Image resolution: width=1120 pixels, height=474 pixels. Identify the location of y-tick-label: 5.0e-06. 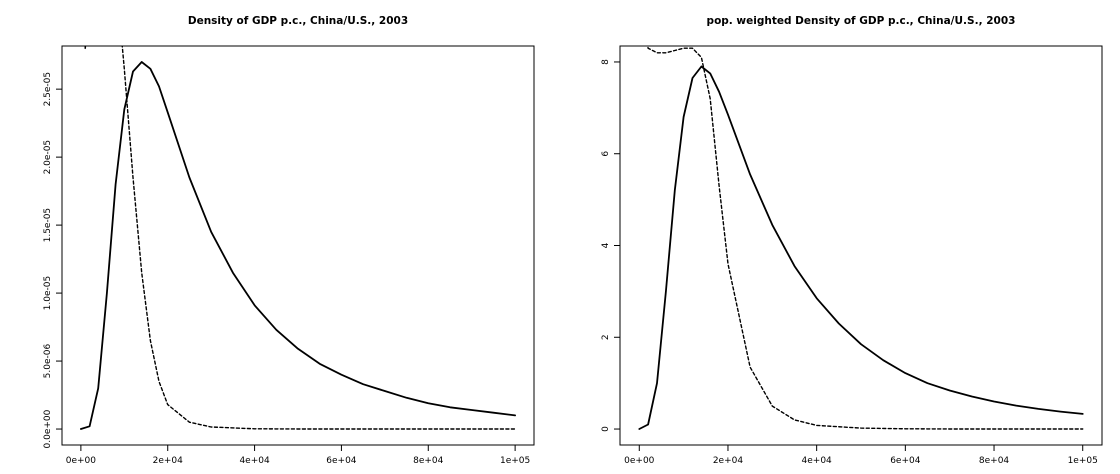
(48, 361).